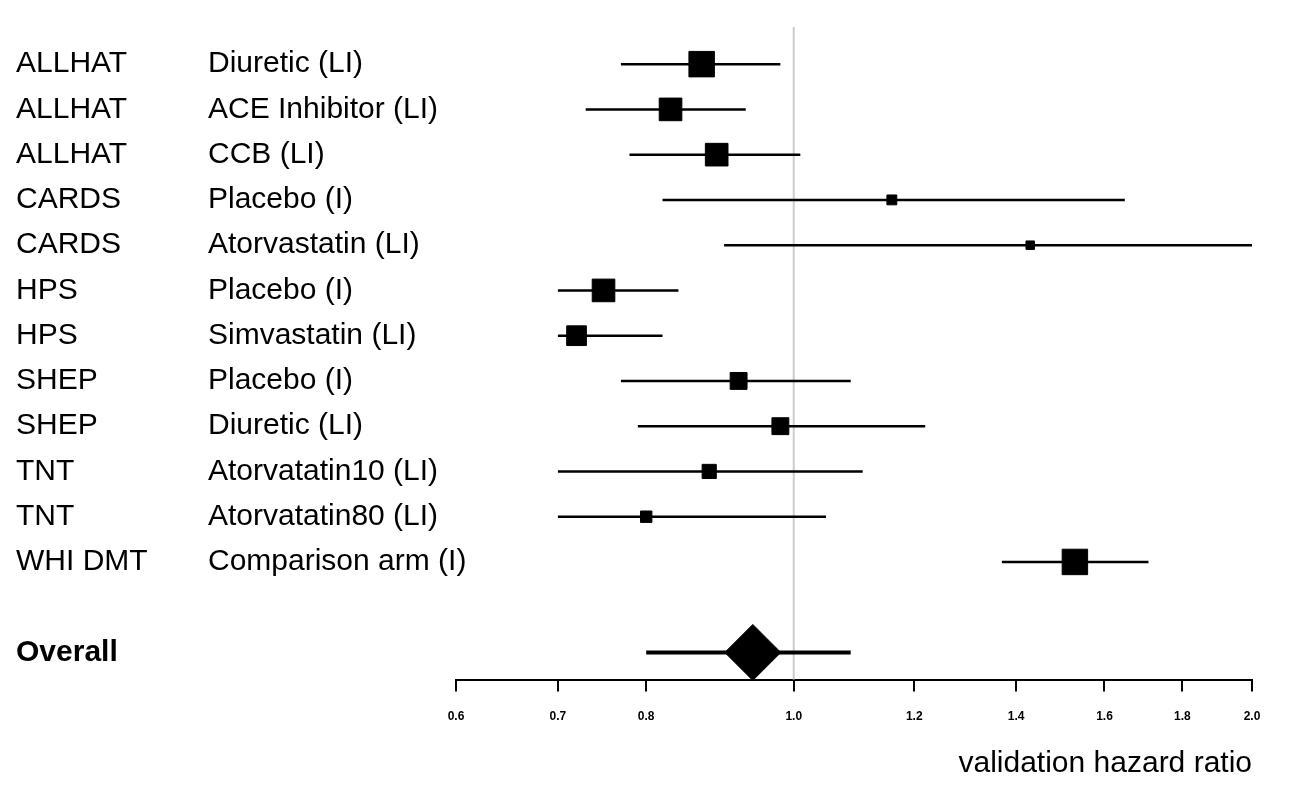 The width and height of the screenshot is (1289, 794). What do you see at coordinates (312, 333) in the screenshot?
I see `y-tick-label: Simvastatin (LI)` at bounding box center [312, 333].